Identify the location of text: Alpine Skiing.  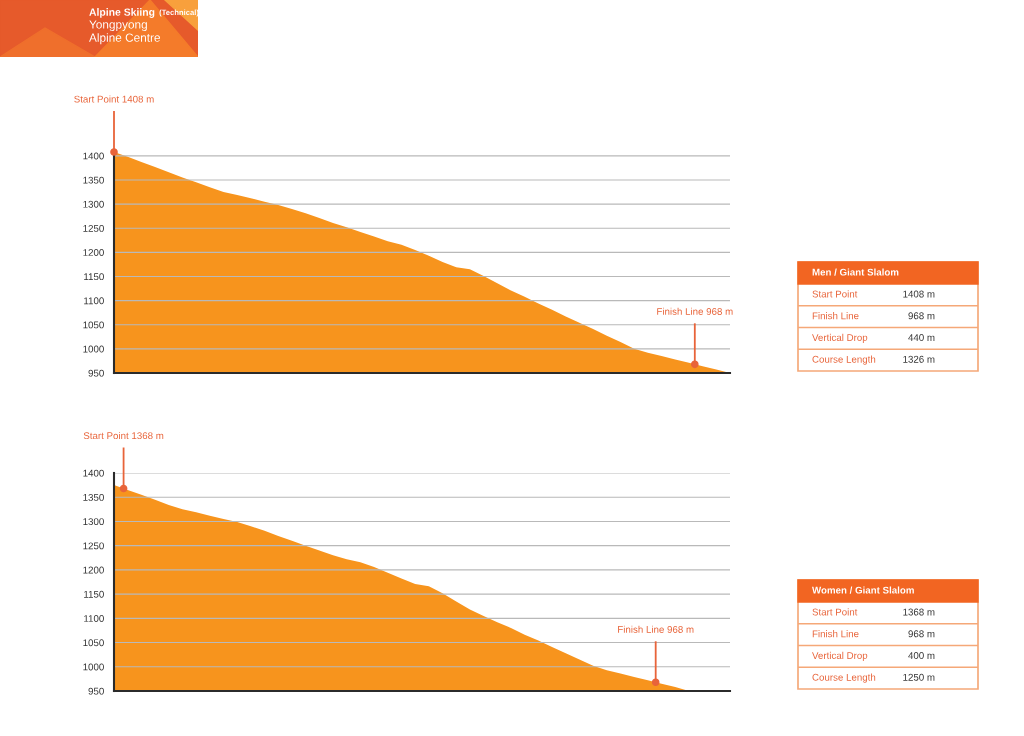
(122, 13).